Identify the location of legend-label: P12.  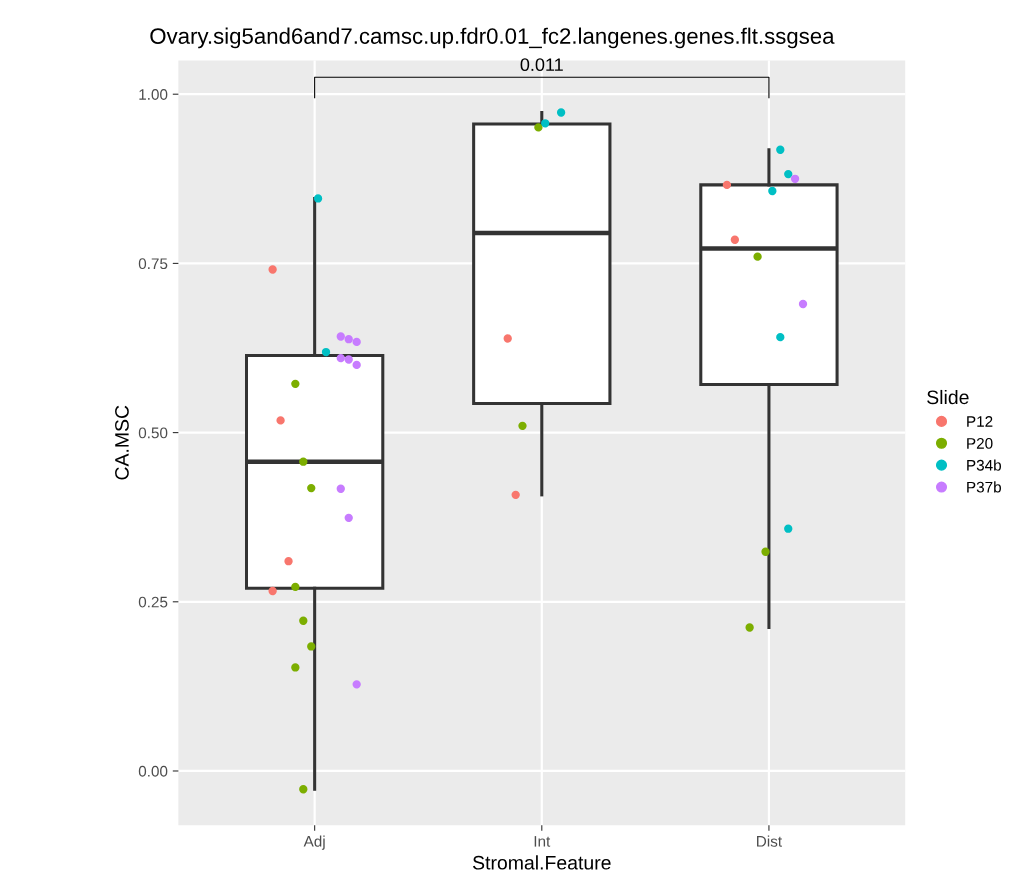
(980, 421).